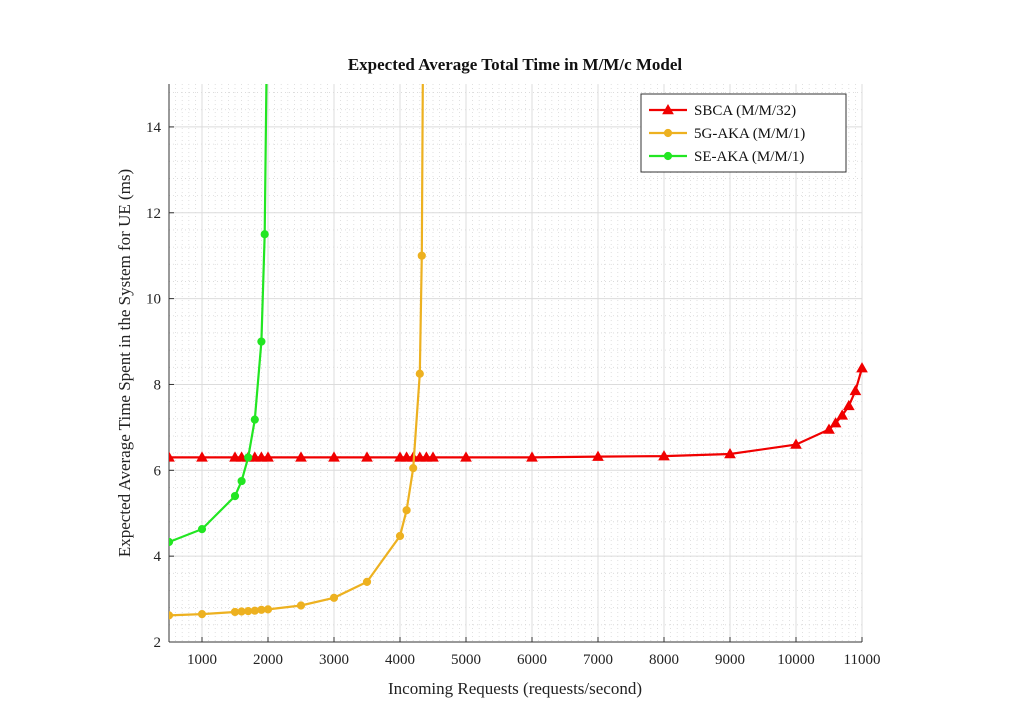 The width and height of the screenshot is (1022, 727). I want to click on legend-item: SBCA (M/M/32), so click(722, 111).